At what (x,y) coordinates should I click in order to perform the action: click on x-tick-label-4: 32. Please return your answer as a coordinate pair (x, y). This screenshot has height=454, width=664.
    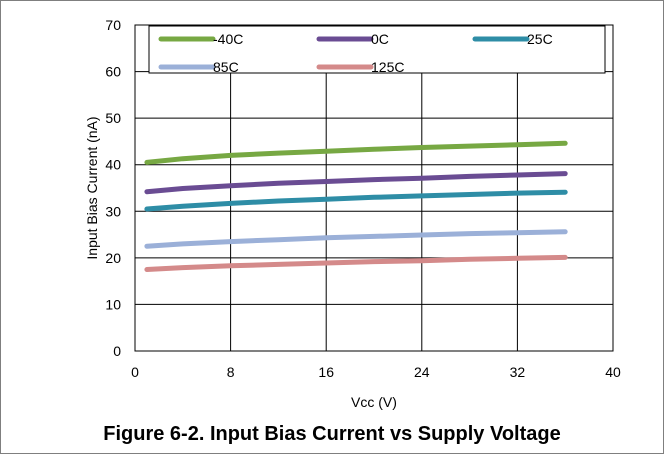
    Looking at the image, I should click on (518, 372).